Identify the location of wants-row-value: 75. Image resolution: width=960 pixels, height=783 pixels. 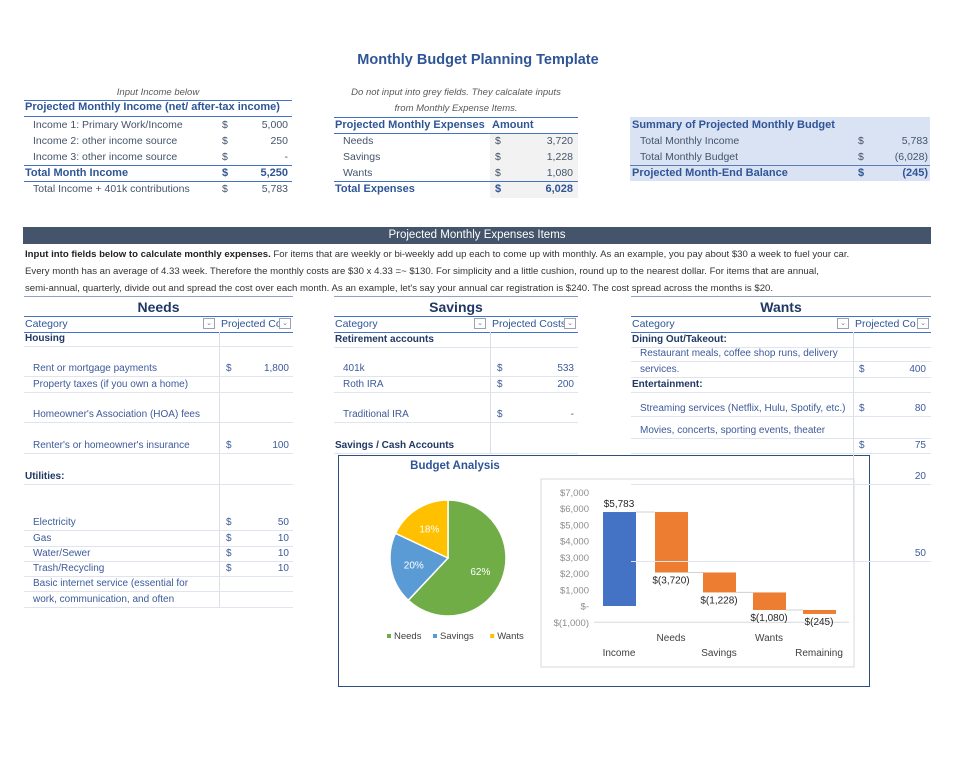
(920, 445).